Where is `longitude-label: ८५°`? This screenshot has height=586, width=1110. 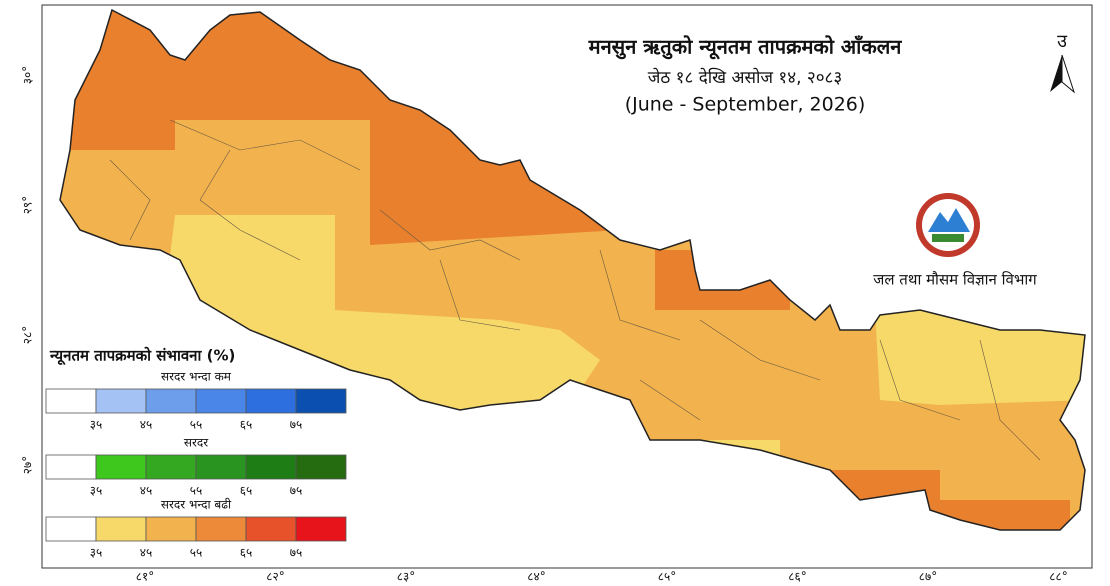 longitude-label: ८५° is located at coordinates (667, 577).